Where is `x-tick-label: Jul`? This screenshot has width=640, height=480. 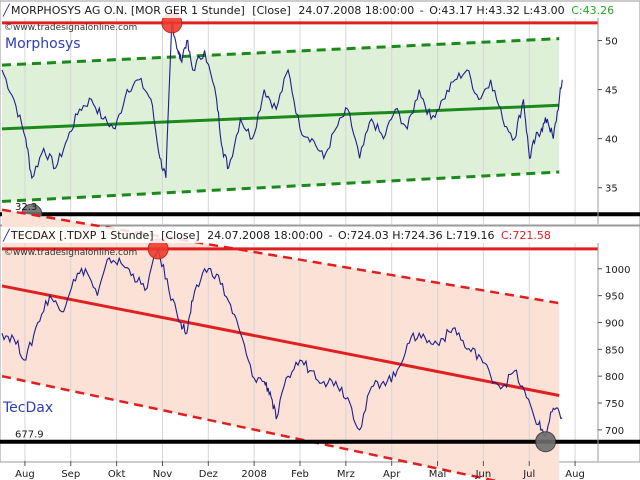
x-tick-label: Jul is located at coordinates (528, 474).